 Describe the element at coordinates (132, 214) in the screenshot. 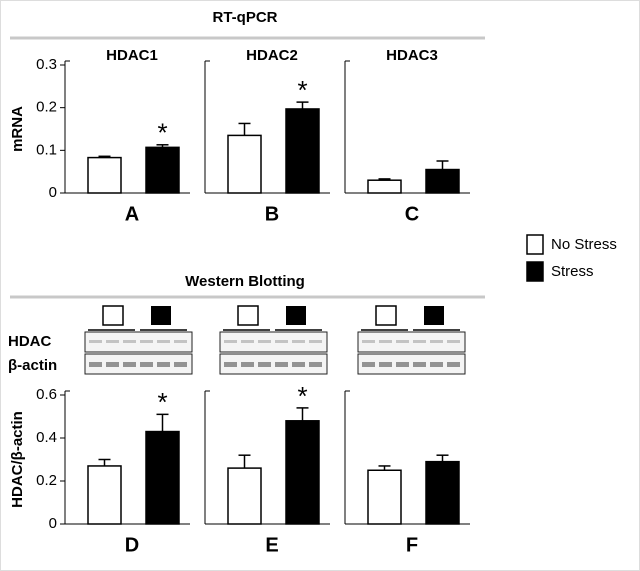

I see `panel-label: A` at that location.